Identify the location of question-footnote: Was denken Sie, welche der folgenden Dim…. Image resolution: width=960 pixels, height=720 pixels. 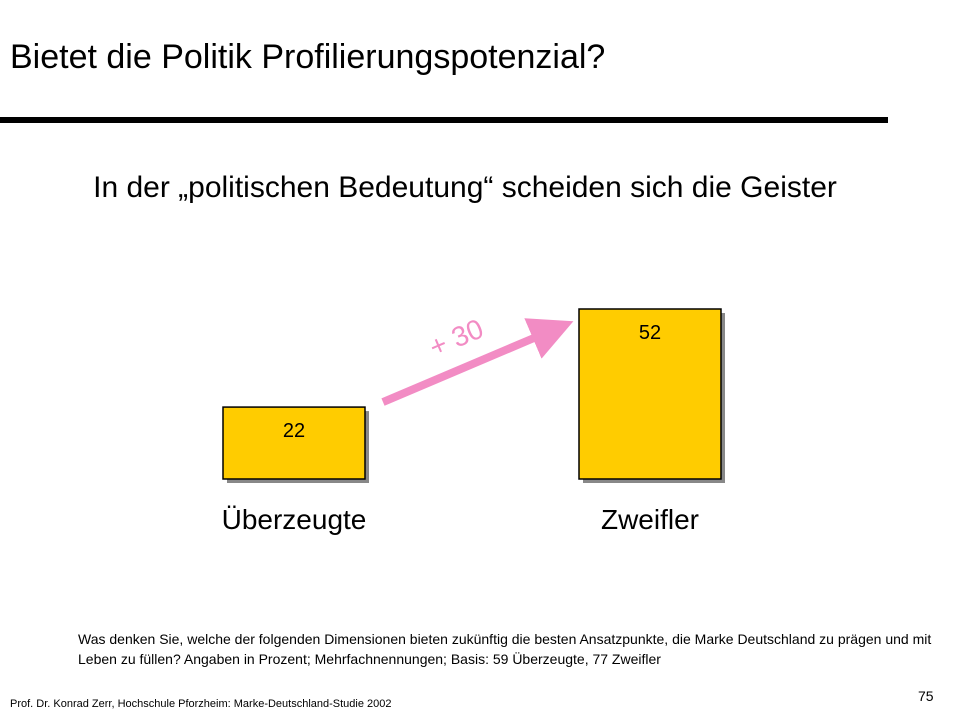
(505, 649).